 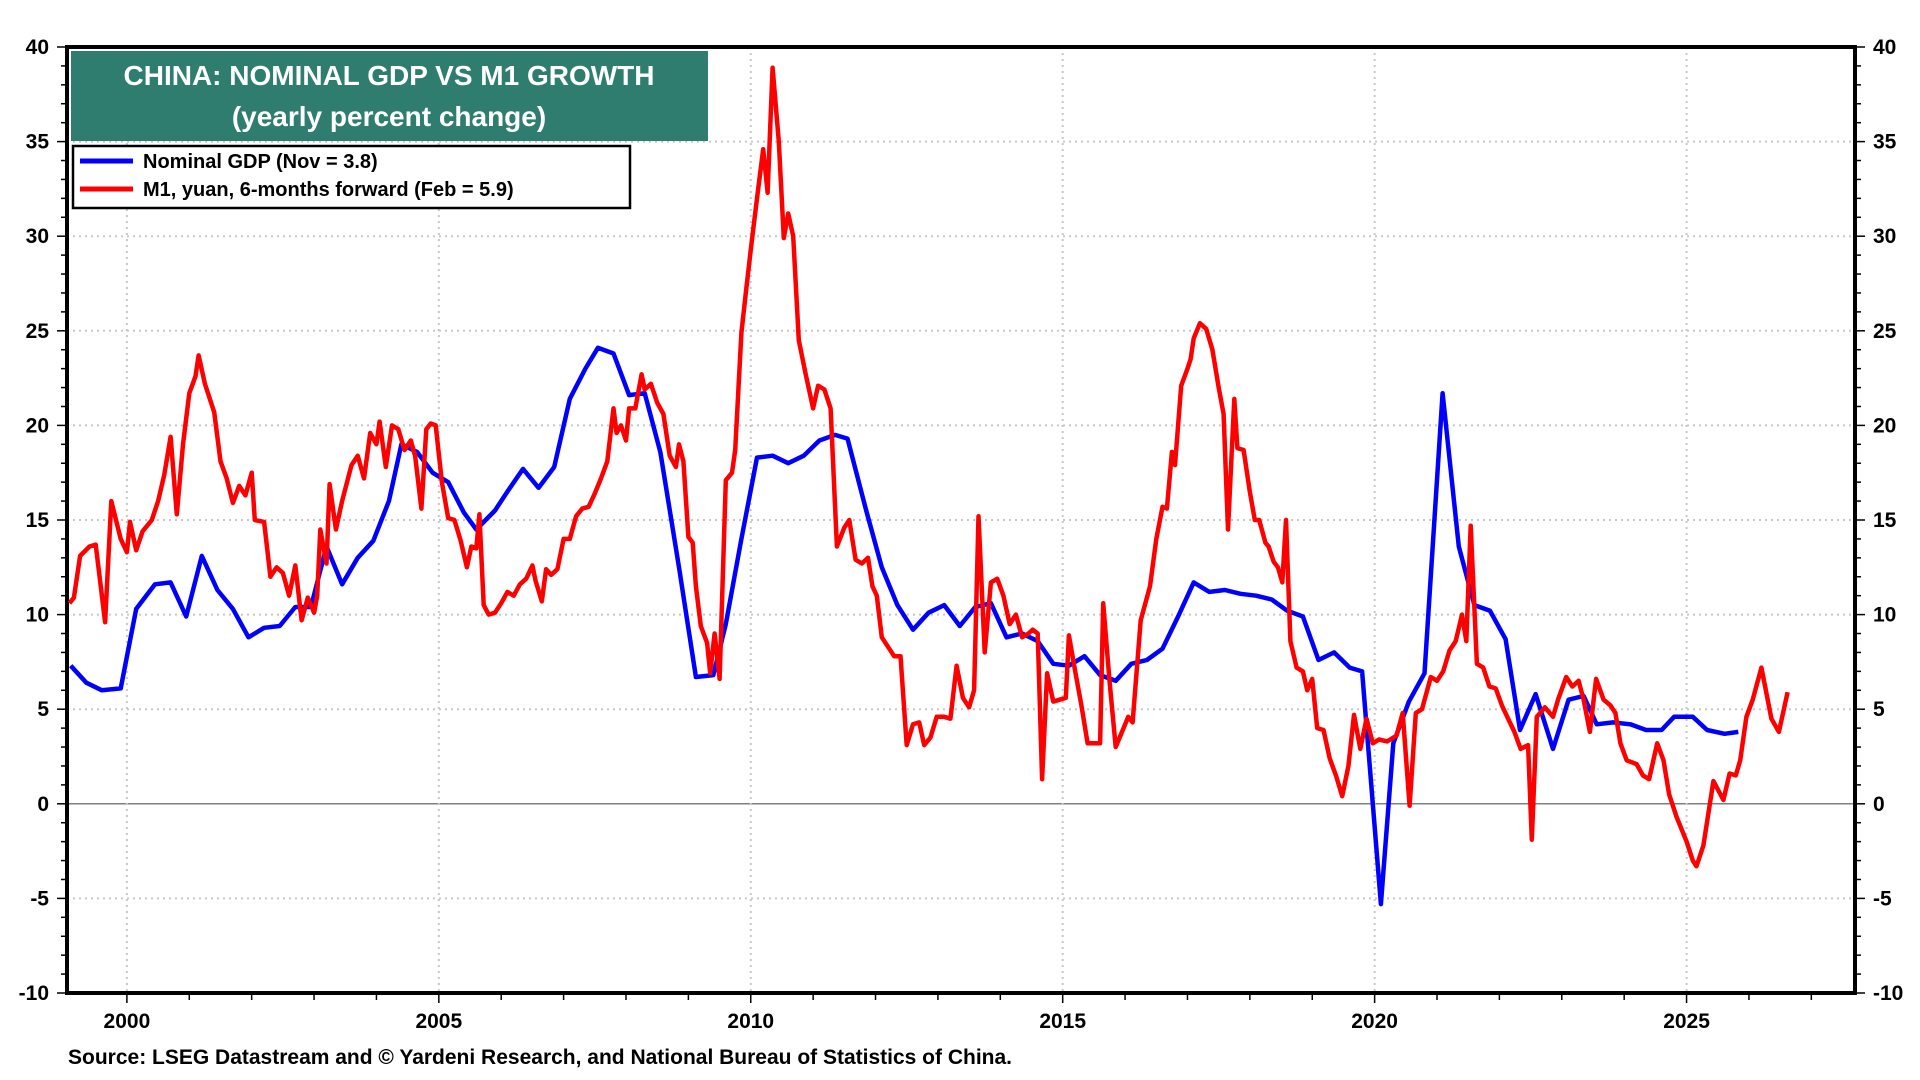 What do you see at coordinates (37, 47) in the screenshot?
I see `y-tick-label-left: 40` at bounding box center [37, 47].